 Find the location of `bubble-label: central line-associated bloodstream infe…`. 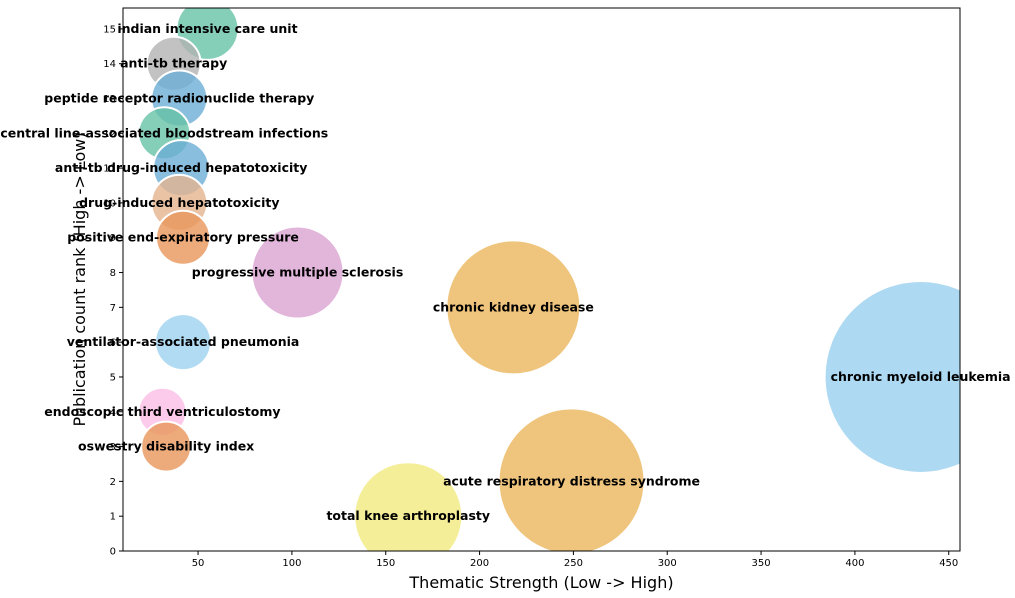

bubble-label: central line-associated bloodstream infe… is located at coordinates (164, 132).